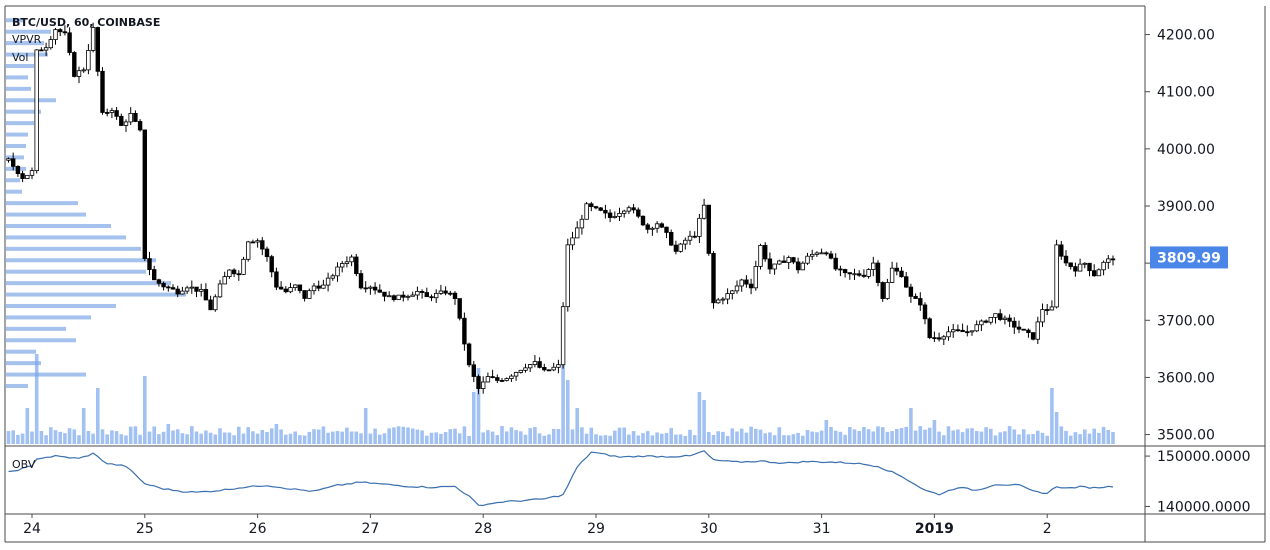 The image size is (1270, 550). I want to click on volume-indicator-label: Vol, so click(20, 57).